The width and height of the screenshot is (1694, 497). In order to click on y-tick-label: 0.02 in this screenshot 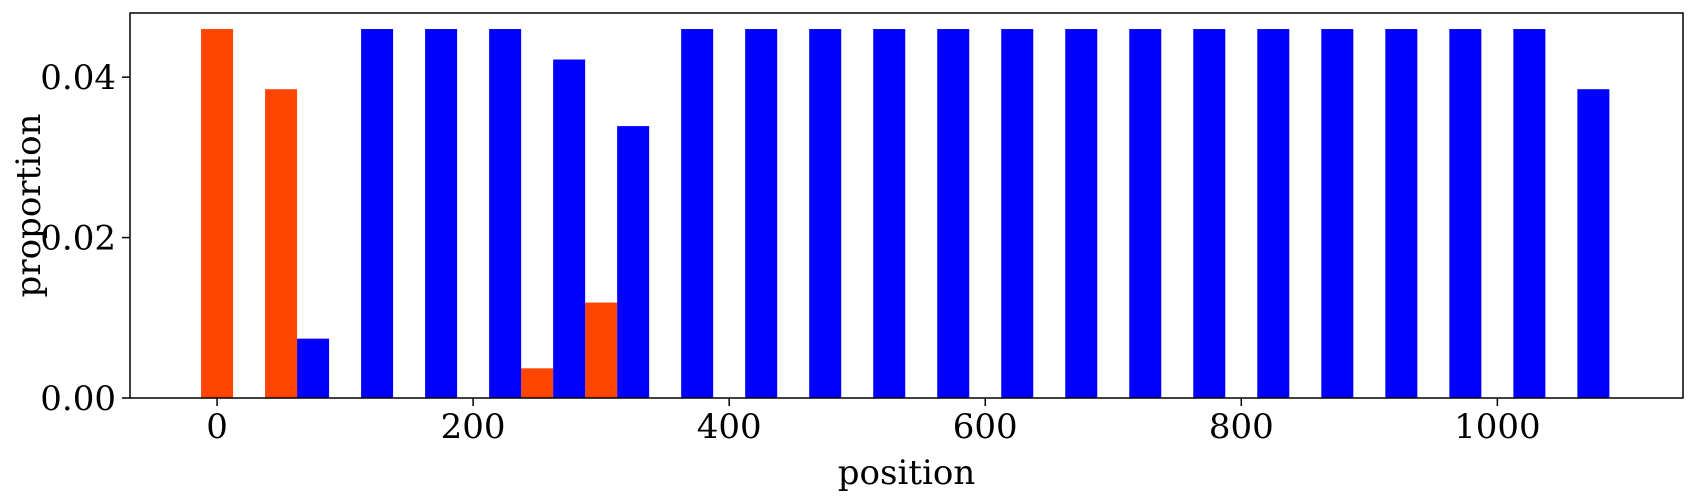, I will do `click(78, 239)`.